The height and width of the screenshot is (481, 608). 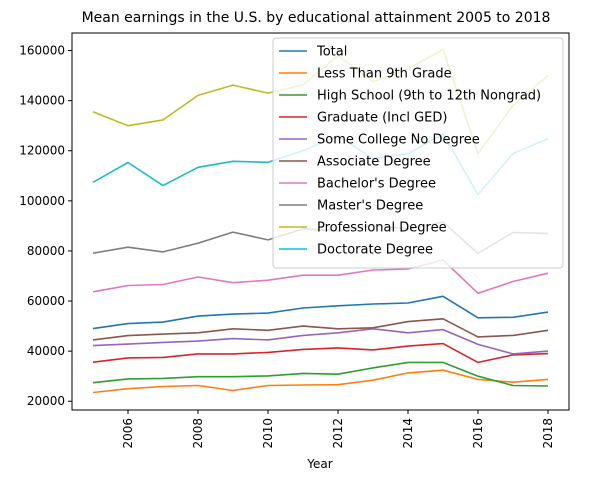 What do you see at coordinates (46, 401) in the screenshot?
I see `y-tick-label: 20000` at bounding box center [46, 401].